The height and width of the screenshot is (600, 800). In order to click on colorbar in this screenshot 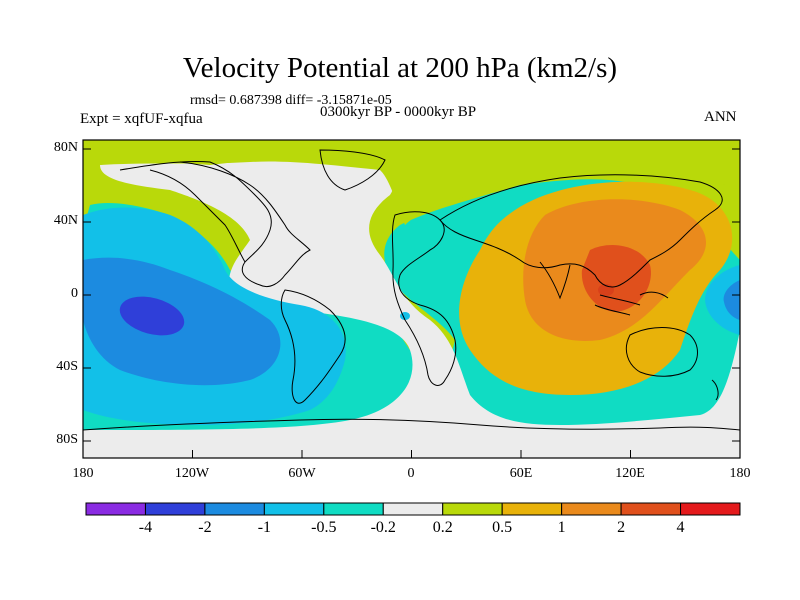, I will do `click(413, 509)`.